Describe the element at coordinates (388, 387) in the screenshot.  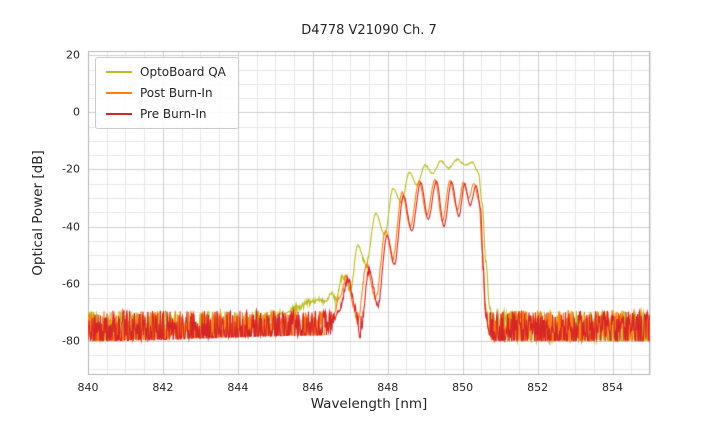
I see `x-tick-label: 848` at that location.